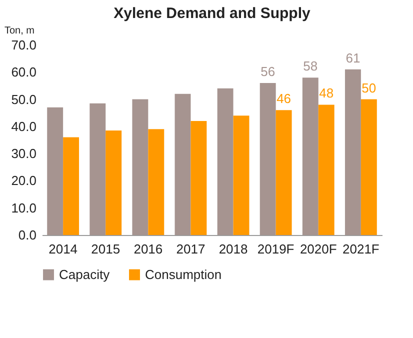 This screenshot has height=338, width=413. I want to click on y-tick-label: 20.0, so click(23, 180).